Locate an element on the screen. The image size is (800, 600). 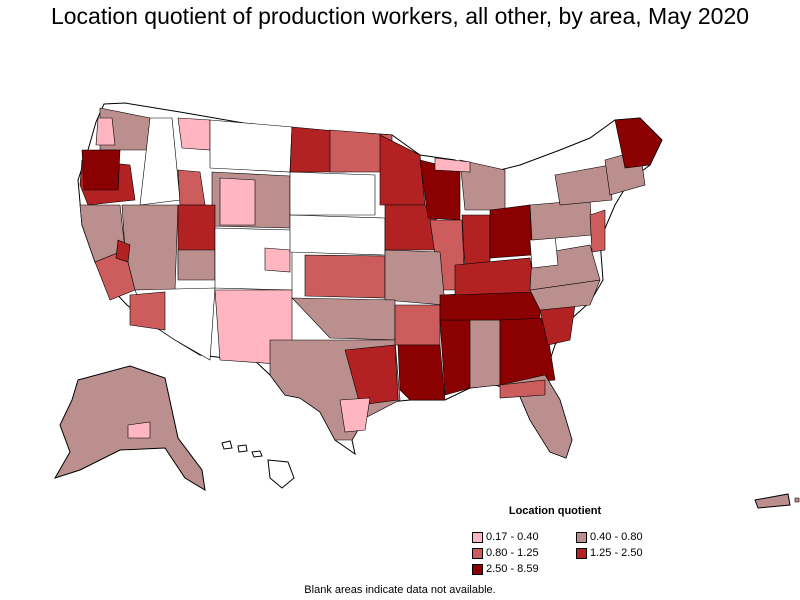
region-florida is located at coordinates (535, 416).